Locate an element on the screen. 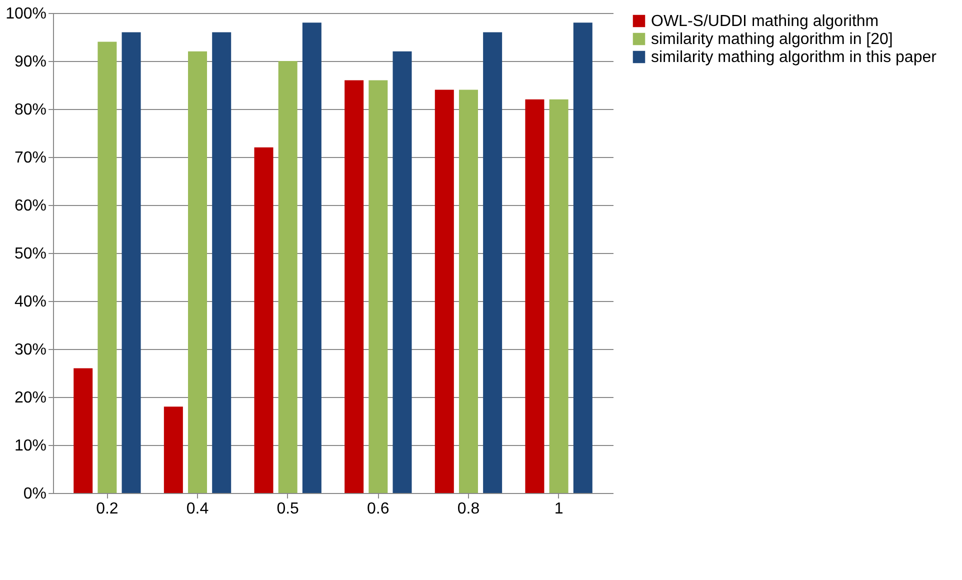  y-tick-label: 30% is located at coordinates (30, 350).